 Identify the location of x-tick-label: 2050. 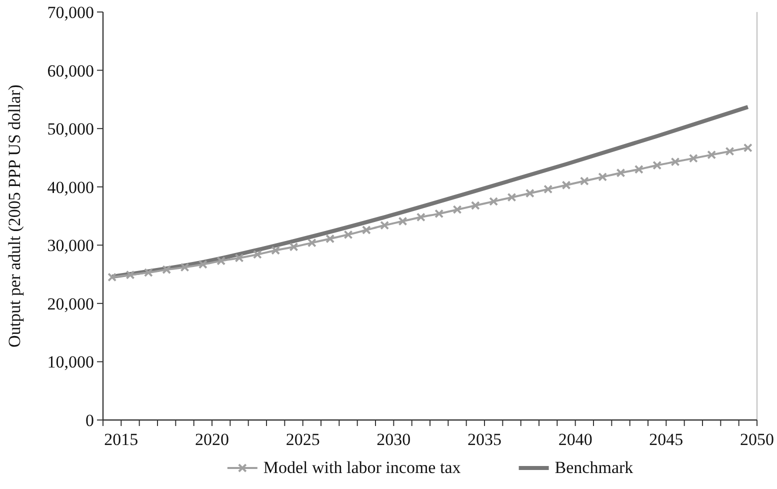
(757, 439).